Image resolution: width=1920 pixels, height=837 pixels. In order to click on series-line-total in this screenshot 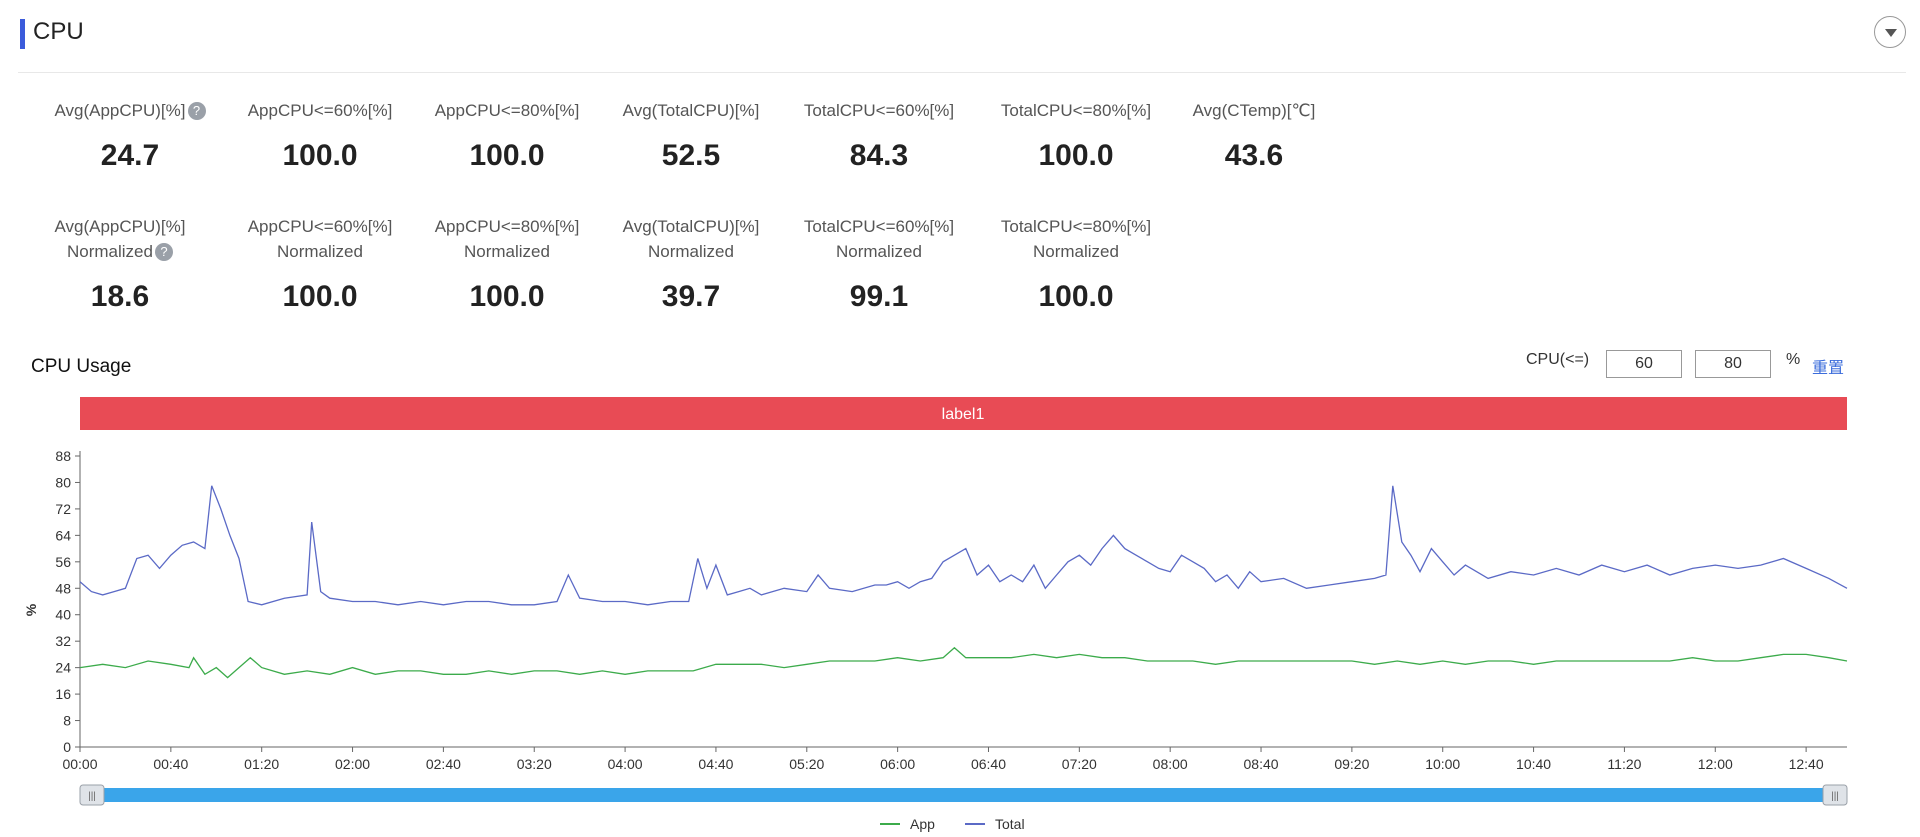, I will do `click(963, 545)`.